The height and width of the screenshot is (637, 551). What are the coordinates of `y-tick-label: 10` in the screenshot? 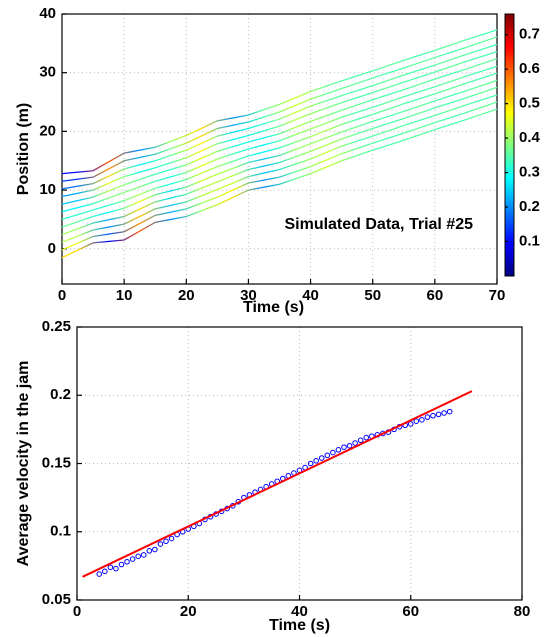 It's located at (47, 189).